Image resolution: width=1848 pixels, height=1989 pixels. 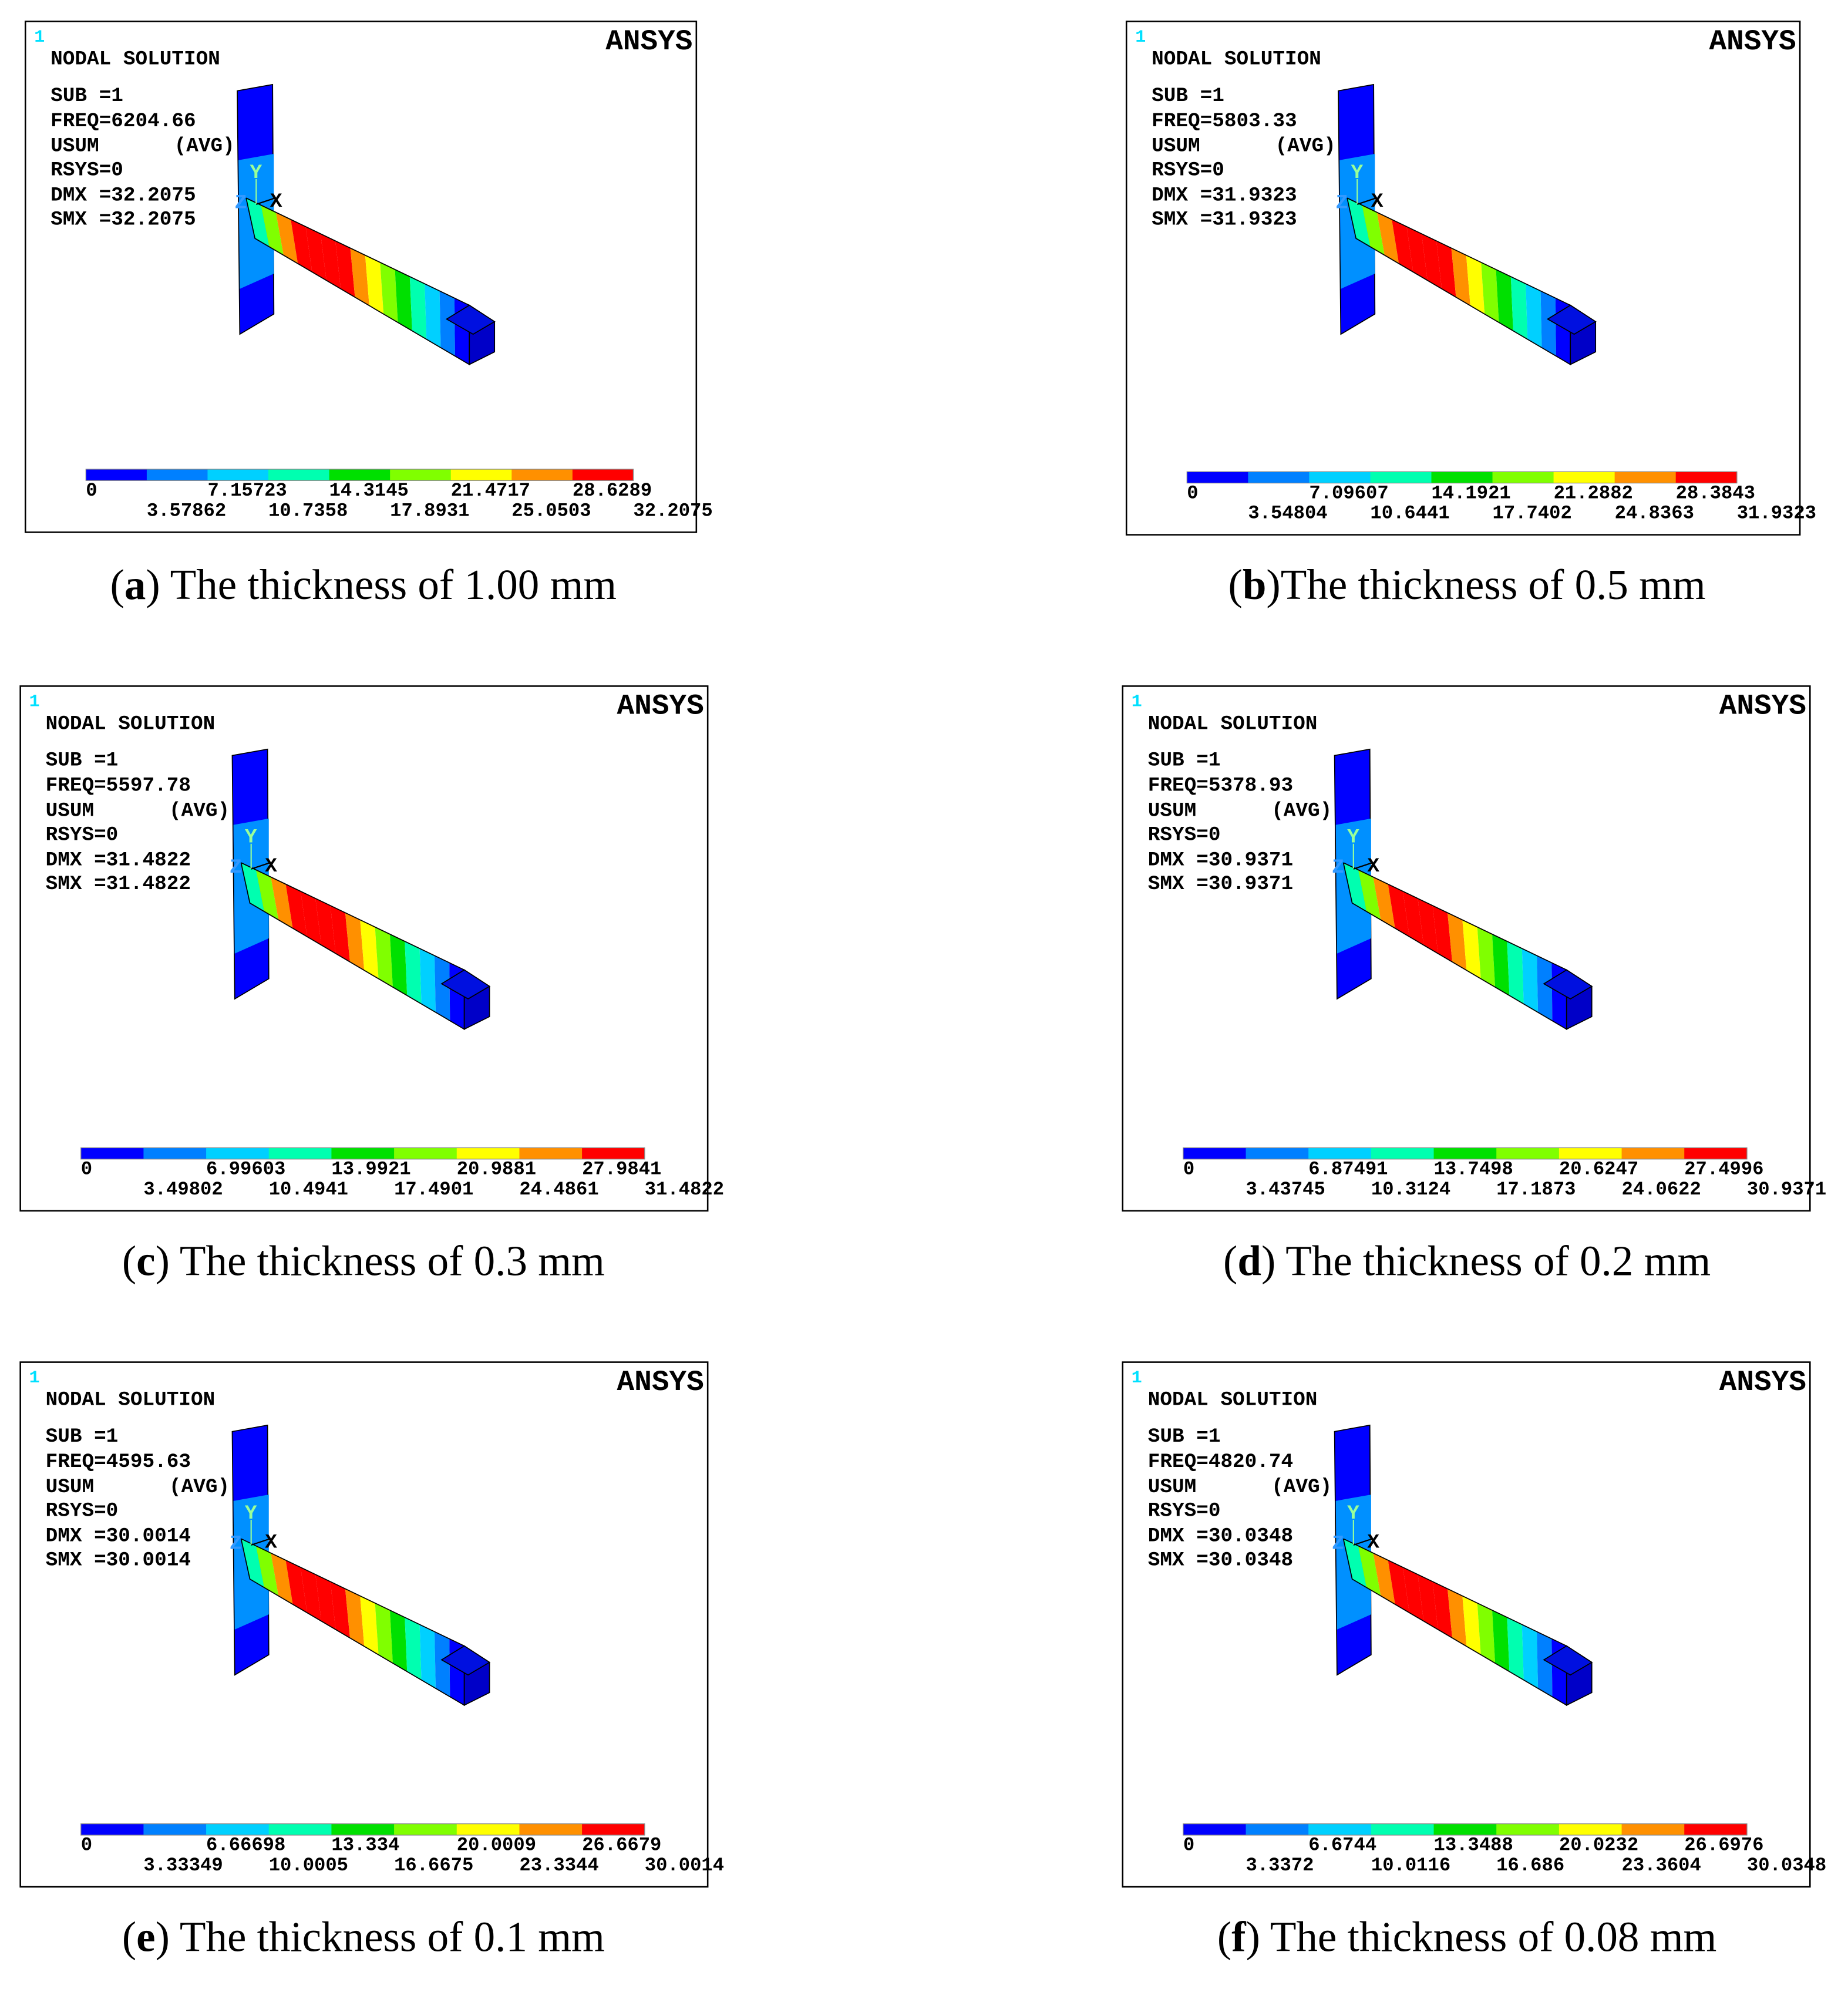 I want to click on caption: (e) The thickness of 0.1 mm, so click(x=363, y=1937).